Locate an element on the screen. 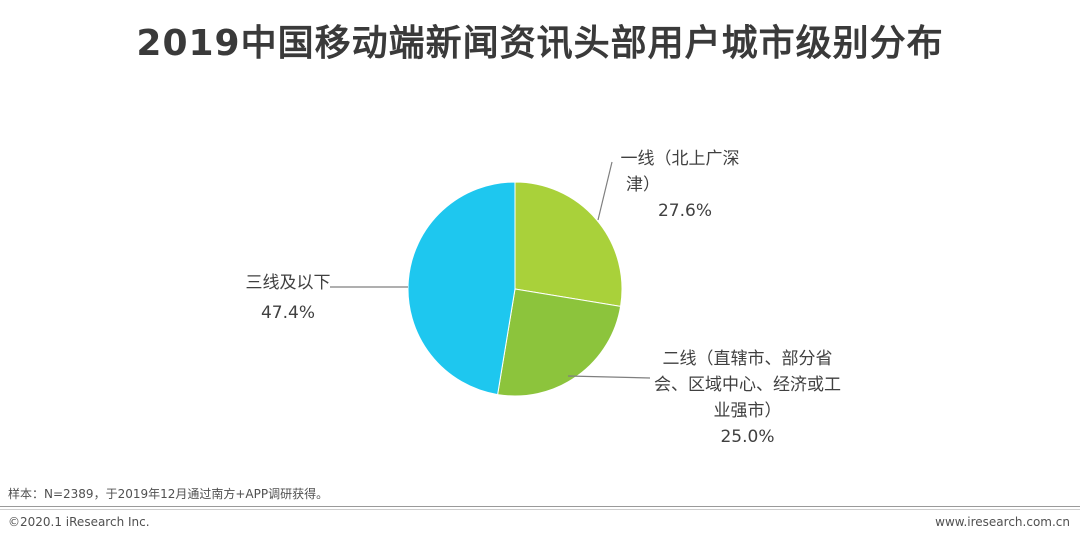 This screenshot has height=548, width=1080. pie-slice-tier2 is located at coordinates (559, 342).